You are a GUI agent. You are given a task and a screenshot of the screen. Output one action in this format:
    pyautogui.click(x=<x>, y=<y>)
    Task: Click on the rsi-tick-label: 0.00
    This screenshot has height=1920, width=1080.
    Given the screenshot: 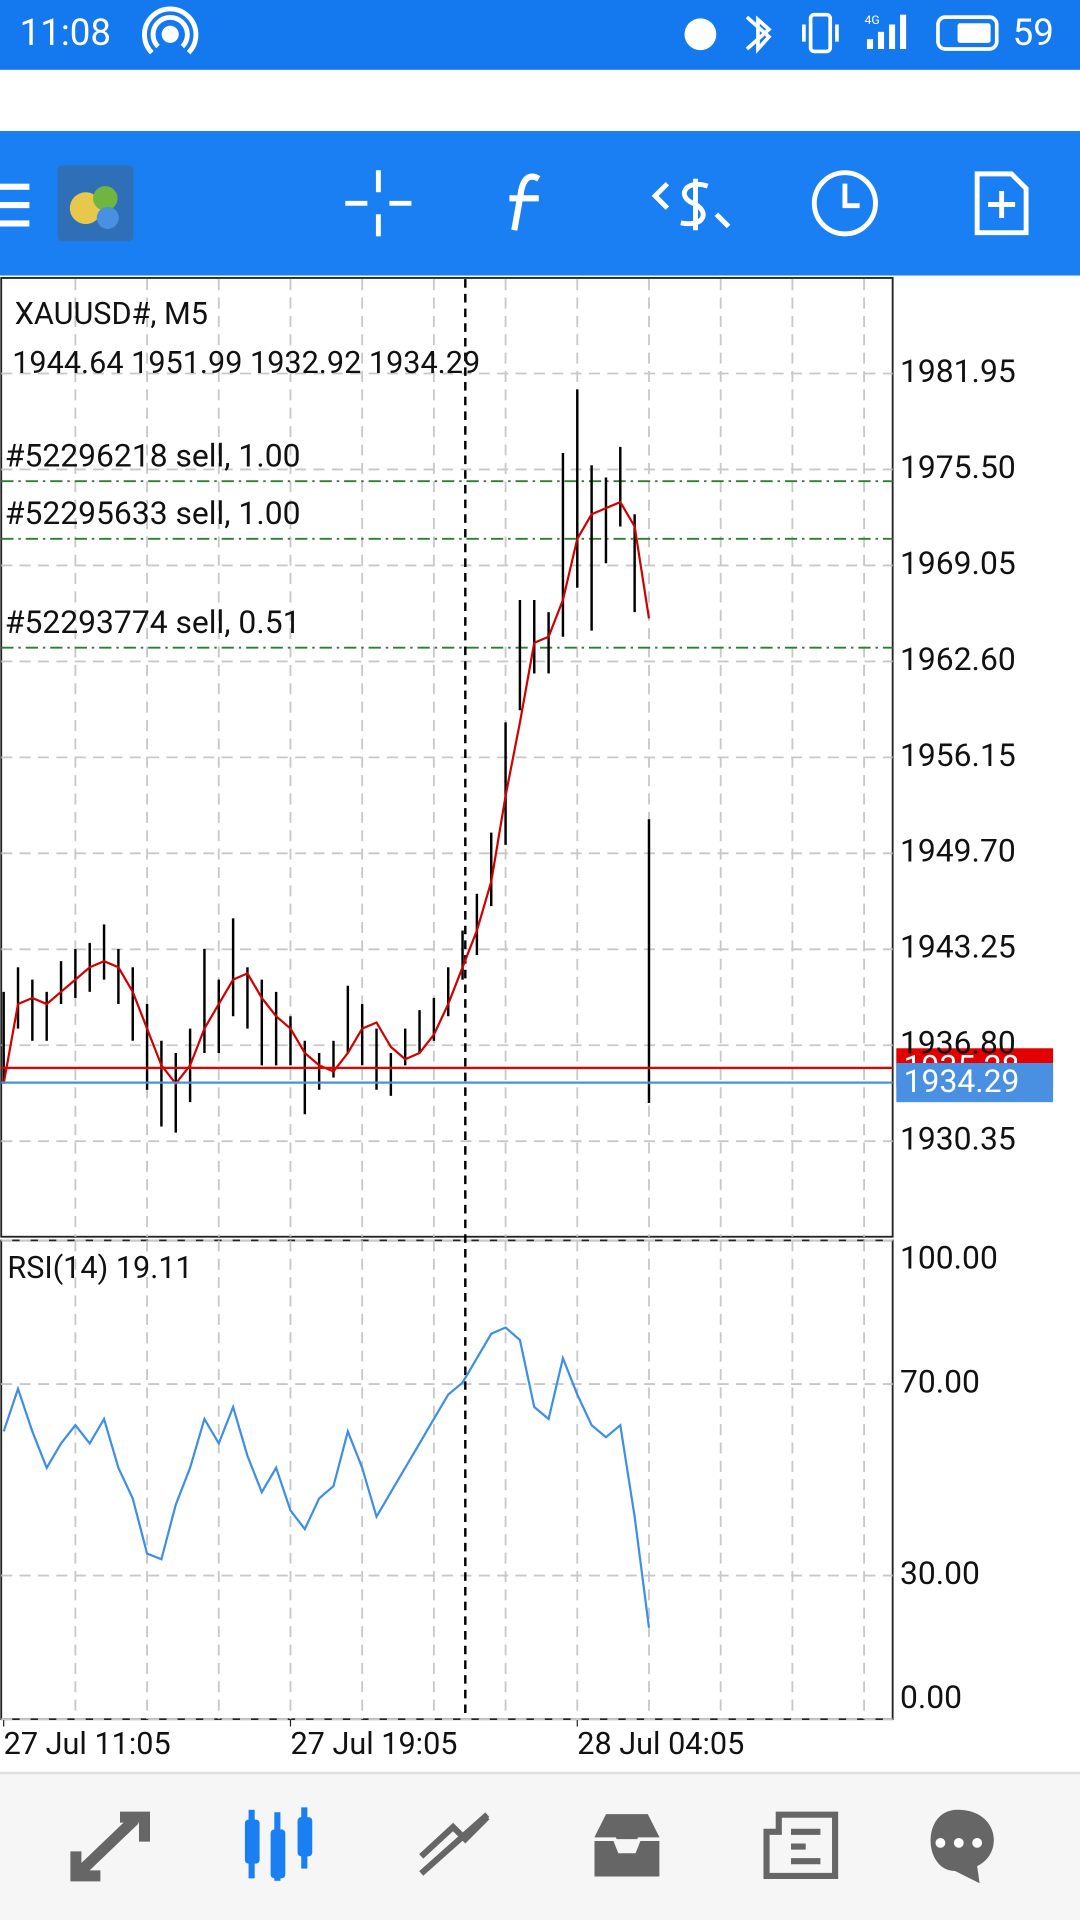 What is the action you would take?
    pyautogui.click(x=931, y=1697)
    